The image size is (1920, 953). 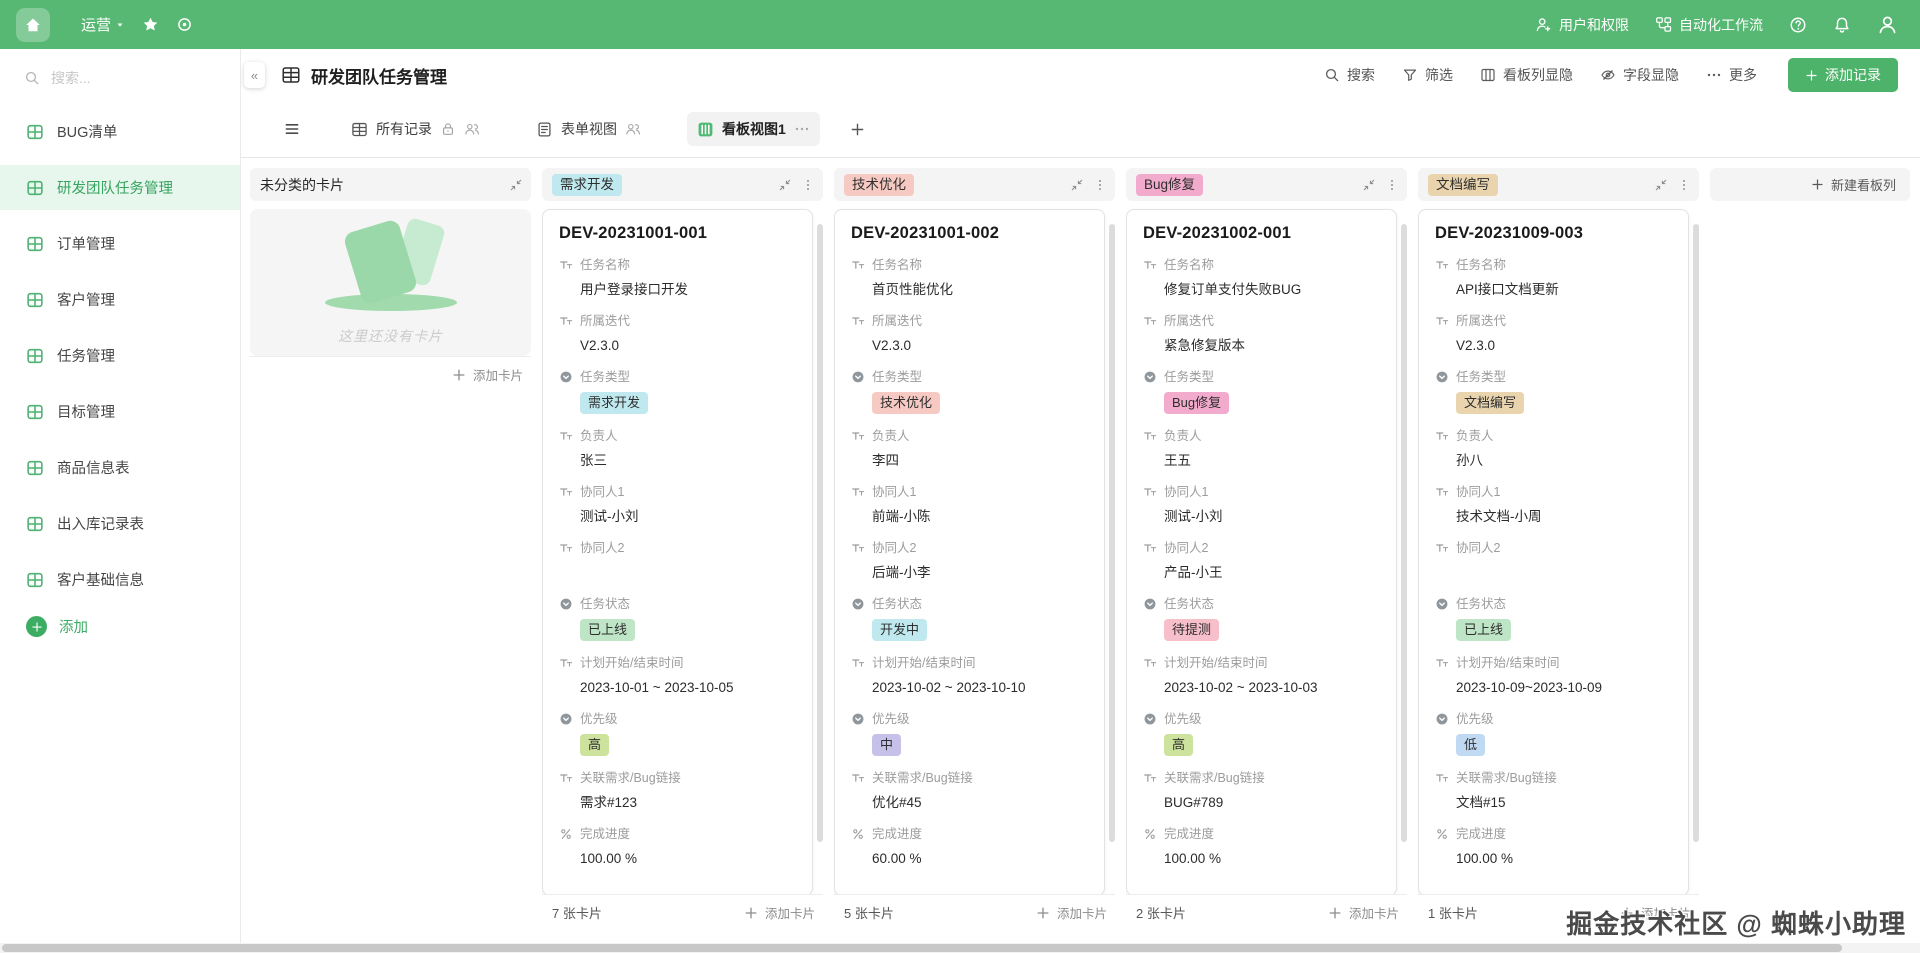 I want to click on views-menu-button, so click(x=292, y=129).